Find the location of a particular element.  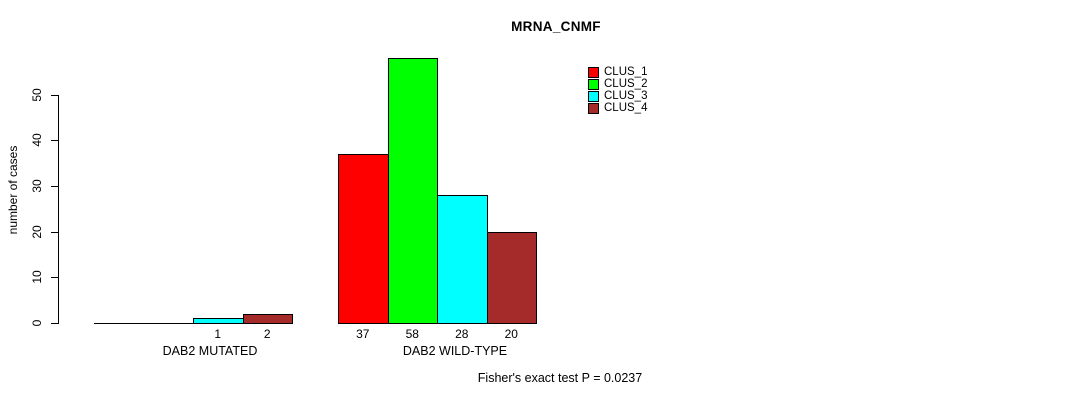

y-axis is located at coordinates (58, 209).